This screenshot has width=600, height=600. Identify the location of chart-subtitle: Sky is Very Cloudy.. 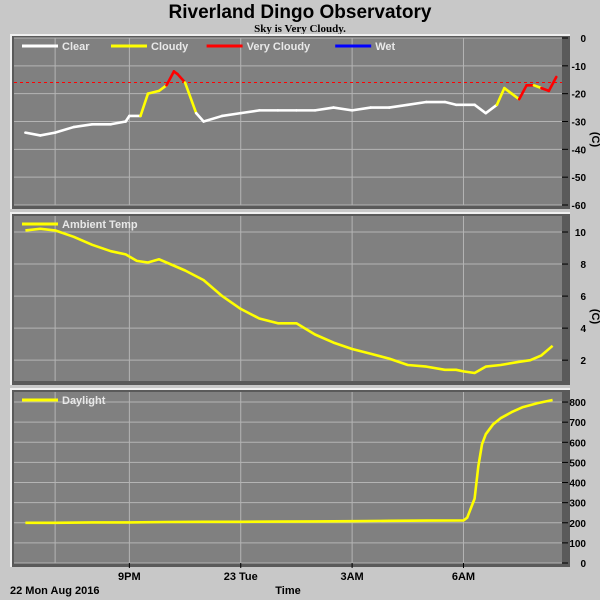
(300, 29).